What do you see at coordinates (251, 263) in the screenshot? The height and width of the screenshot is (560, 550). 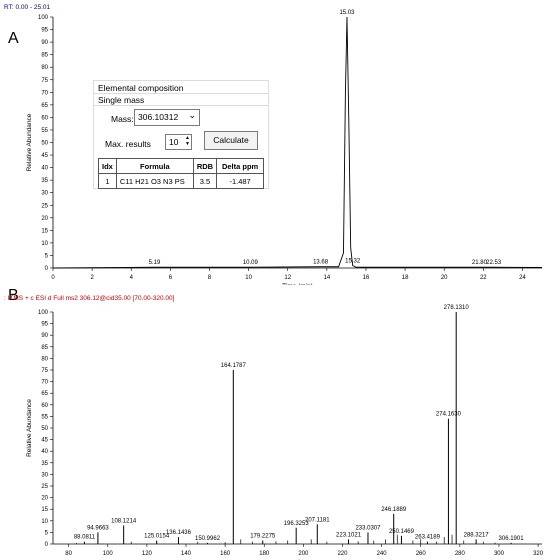 I see `peak-label: 10.09` at bounding box center [251, 263].